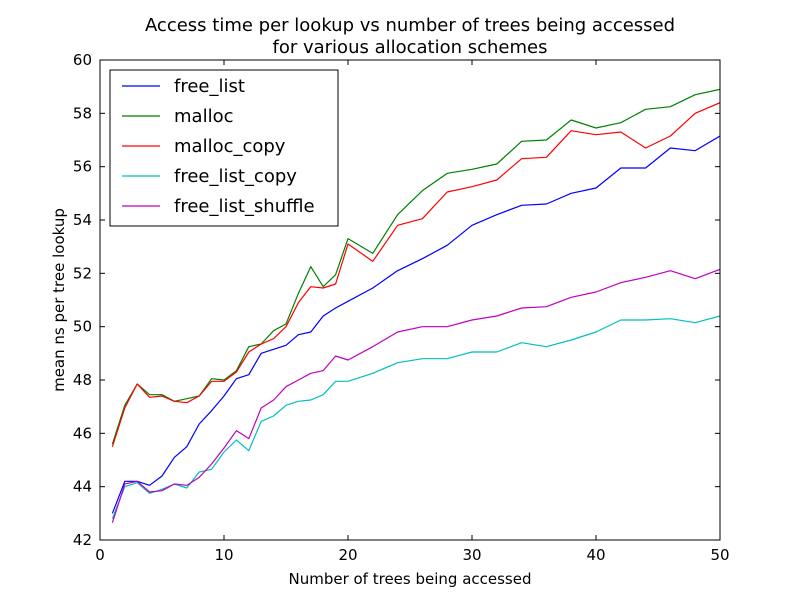 This screenshot has width=800, height=600. What do you see at coordinates (82, 167) in the screenshot?
I see `y-tick-label: 56` at bounding box center [82, 167].